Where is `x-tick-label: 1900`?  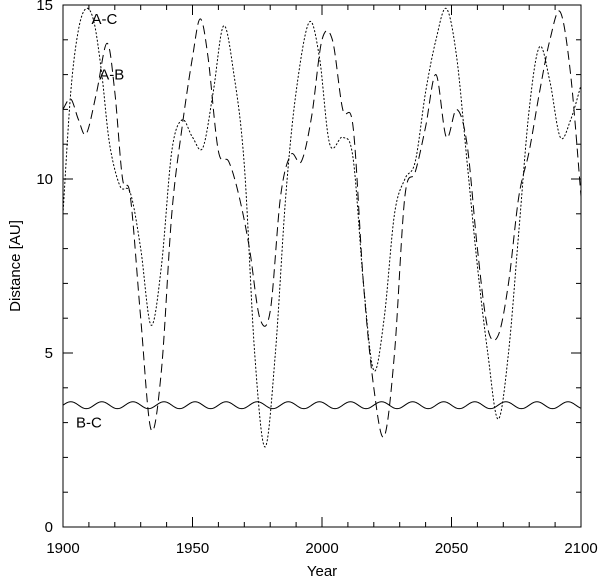
x-tick-label: 1900 is located at coordinates (62, 548).